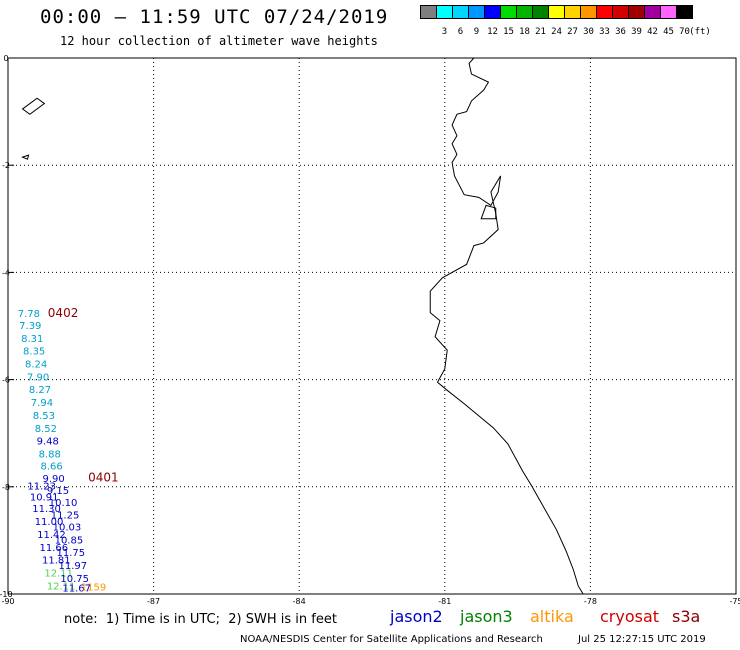  What do you see at coordinates (46, 429) in the screenshot?
I see `wave-height-value: 8.52` at bounding box center [46, 429].